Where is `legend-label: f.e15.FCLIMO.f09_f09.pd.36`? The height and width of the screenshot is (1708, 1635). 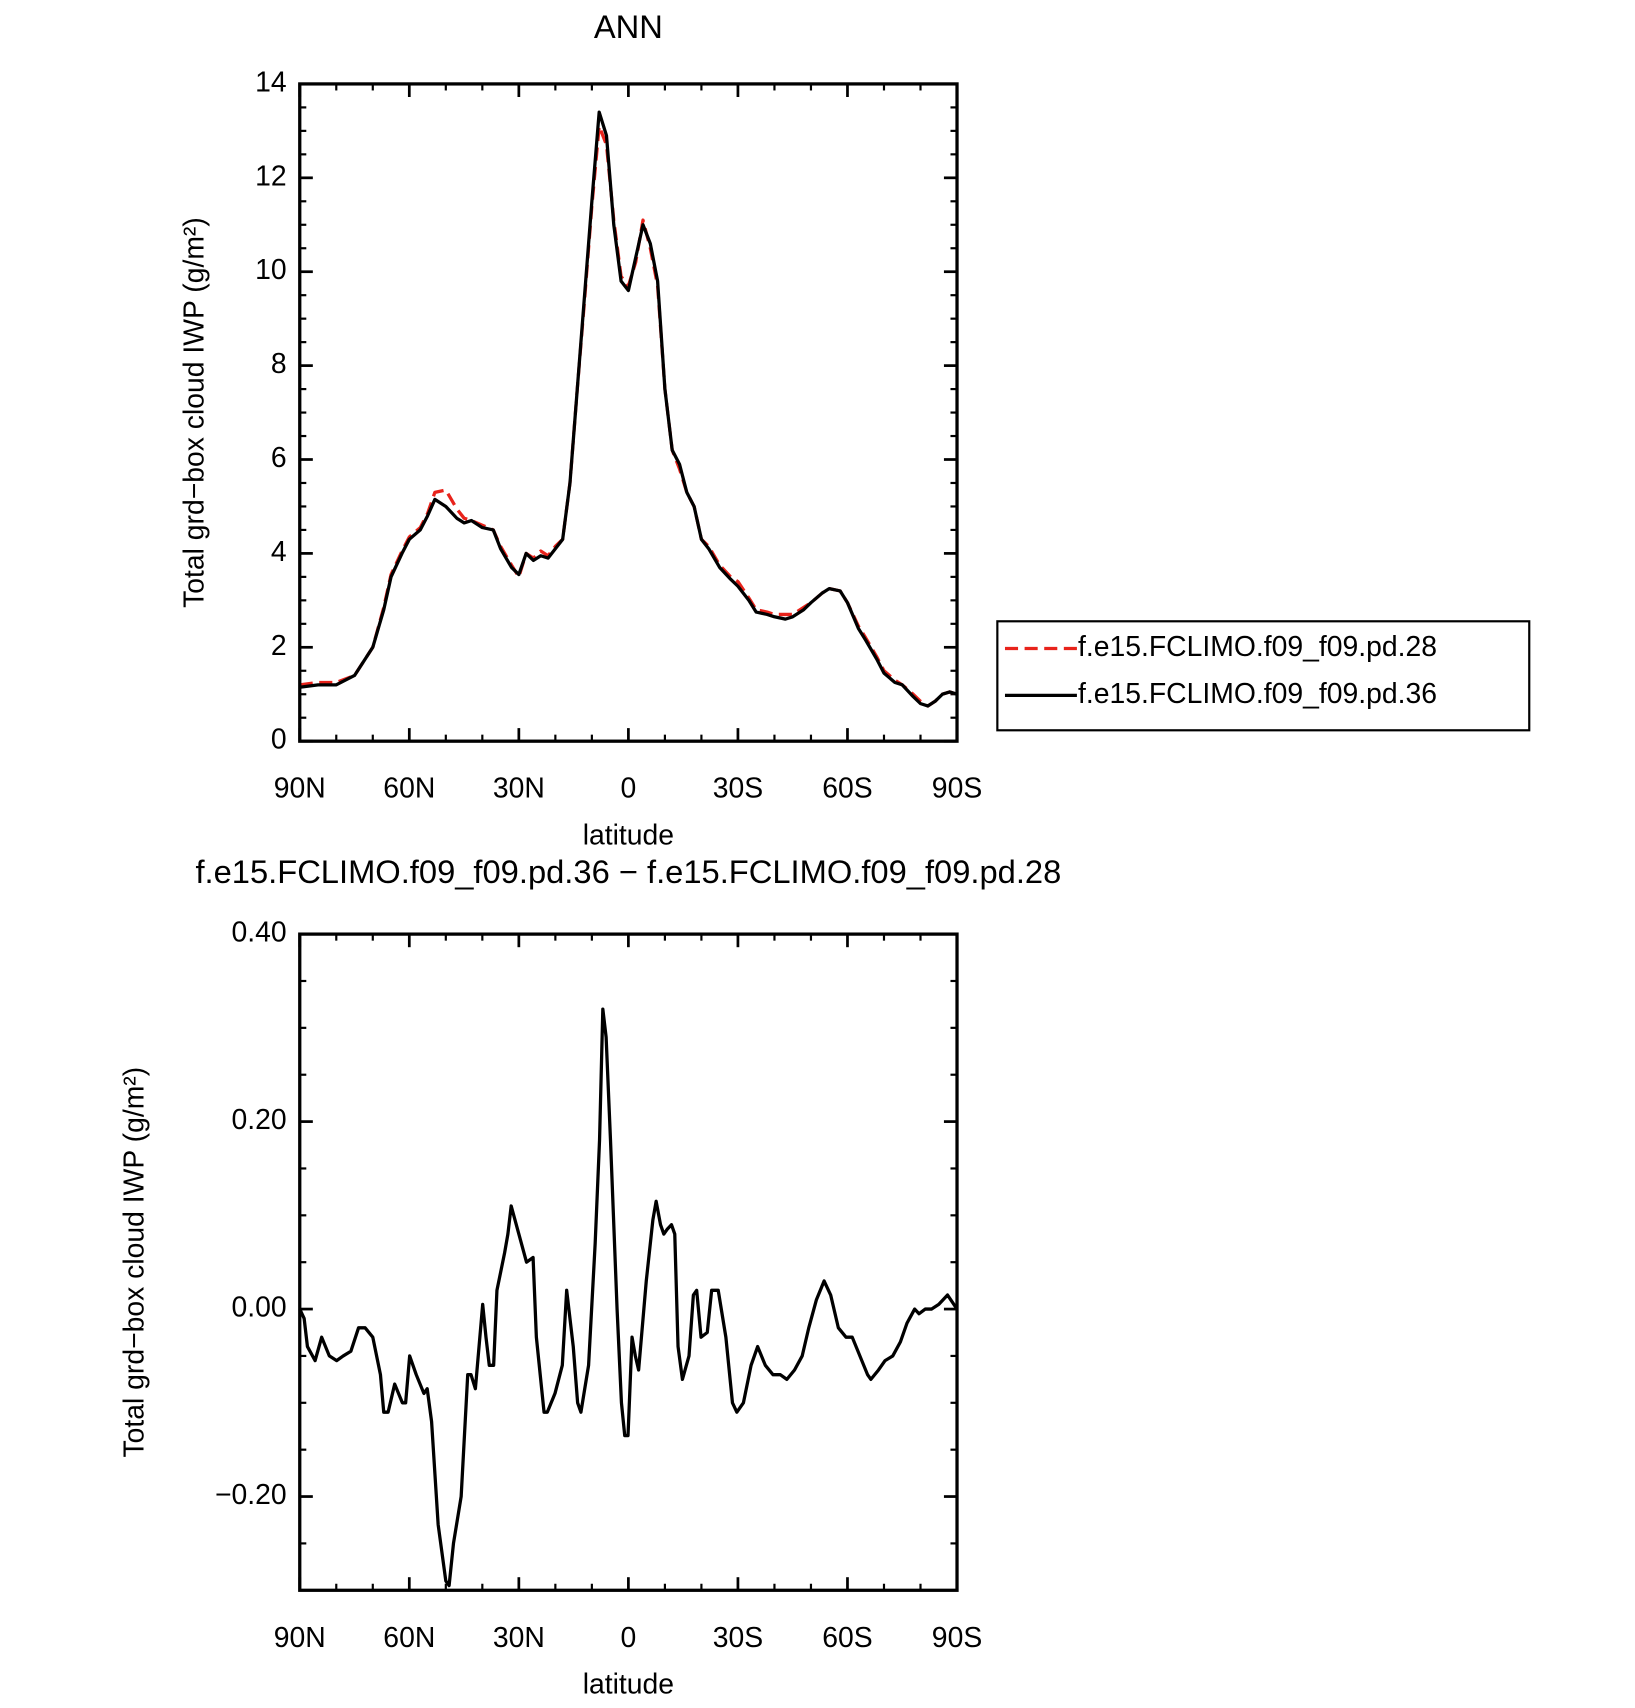 legend-label: f.e15.FCLIMO.f09_f09.pd.36 is located at coordinates (1257, 694).